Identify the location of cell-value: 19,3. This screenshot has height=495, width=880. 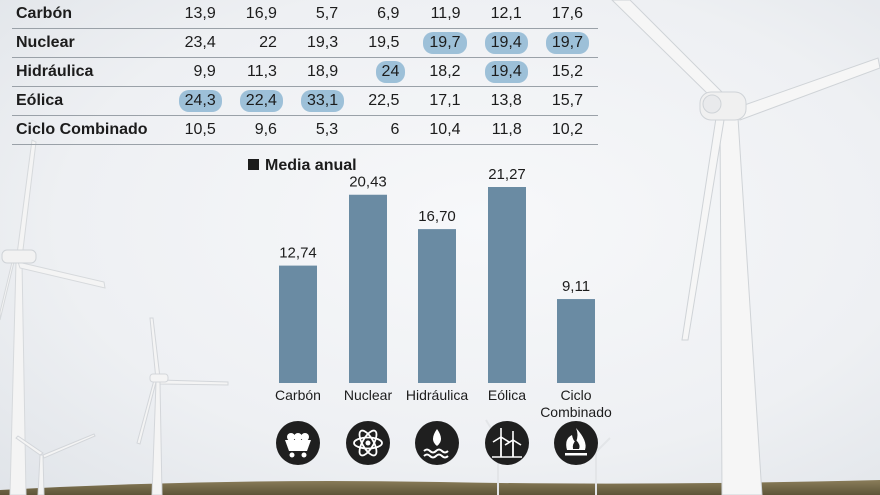
(323, 42).